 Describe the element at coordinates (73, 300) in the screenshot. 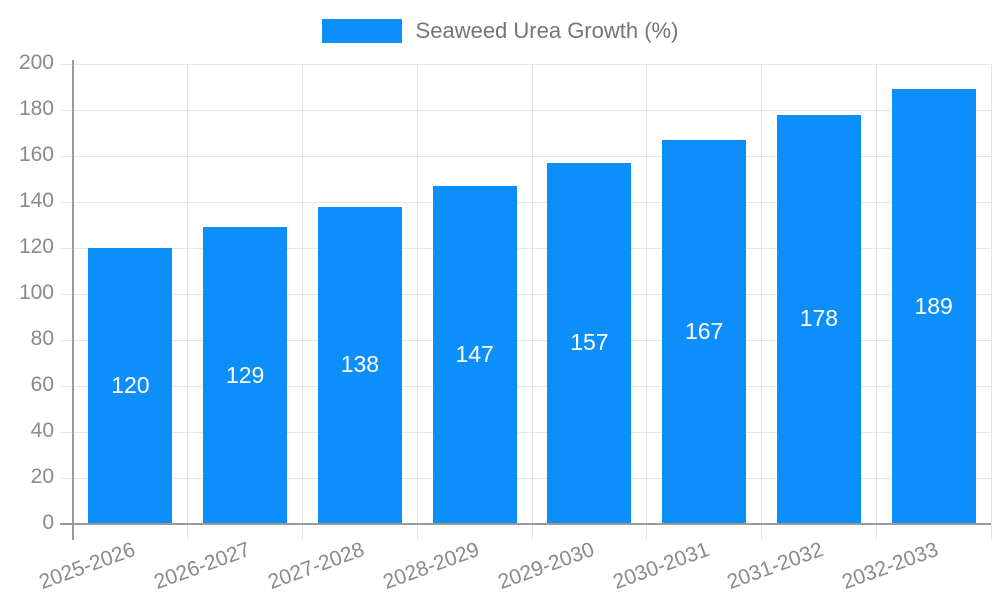

I see `y-axis-line` at that location.